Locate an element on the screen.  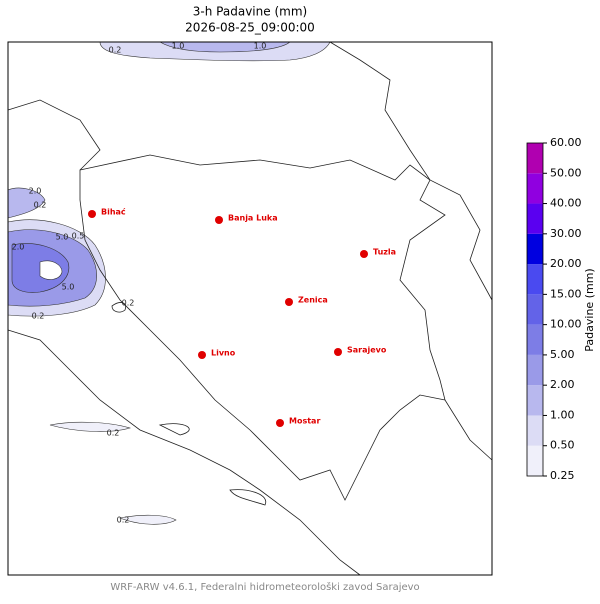
colorbar-tick-label: 5.00 is located at coordinates (562, 354).